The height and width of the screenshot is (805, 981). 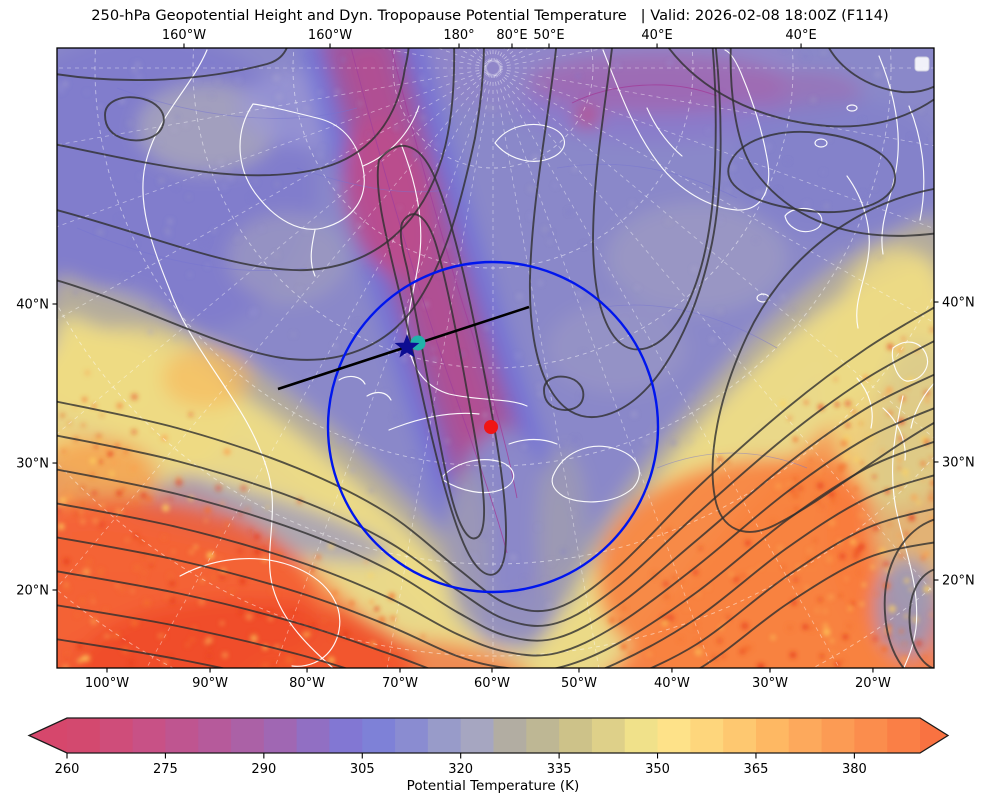 I want to click on bottom-tick-label: 30°W, so click(x=770, y=683).